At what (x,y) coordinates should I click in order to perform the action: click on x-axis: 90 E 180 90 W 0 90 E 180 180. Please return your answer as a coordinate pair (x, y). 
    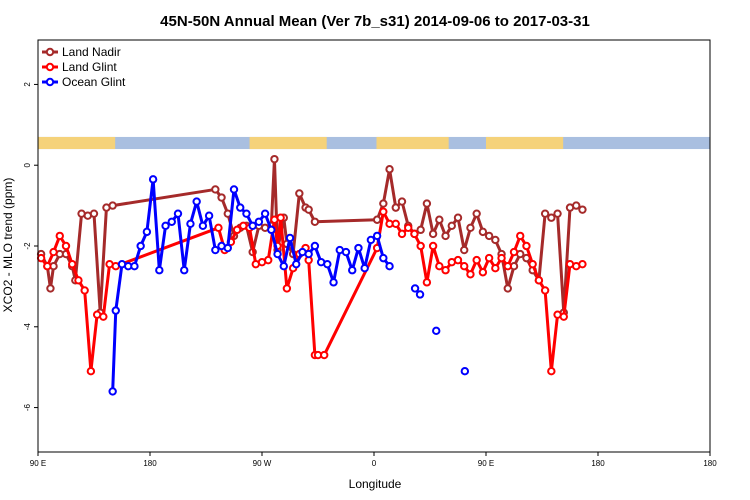
    Looking at the image, I should click on (373, 460).